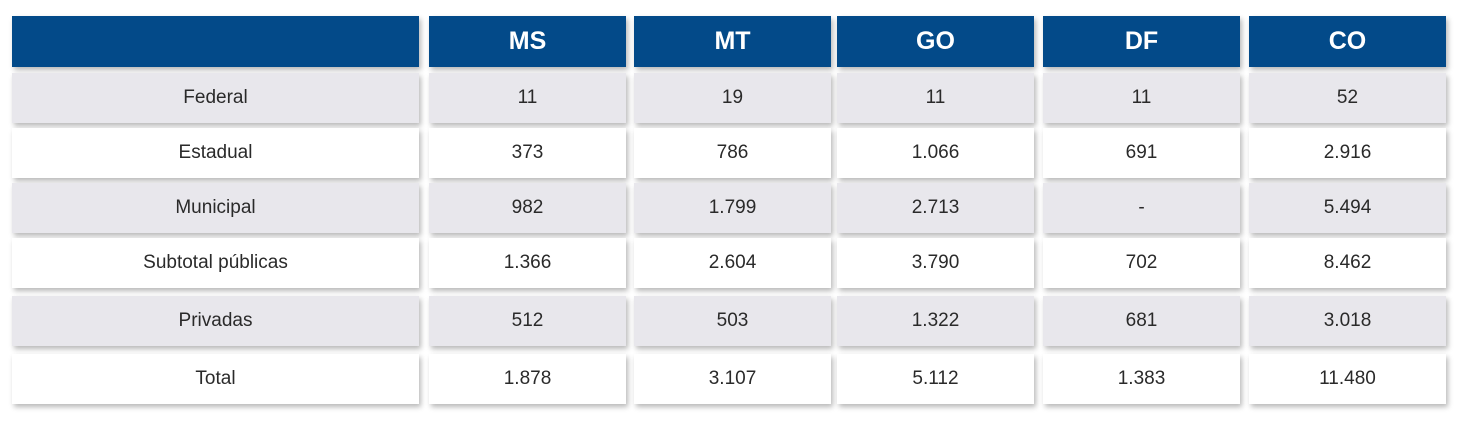 The image size is (1459, 422). What do you see at coordinates (1347, 321) in the screenshot?
I see `table-cell: 3.018` at bounding box center [1347, 321].